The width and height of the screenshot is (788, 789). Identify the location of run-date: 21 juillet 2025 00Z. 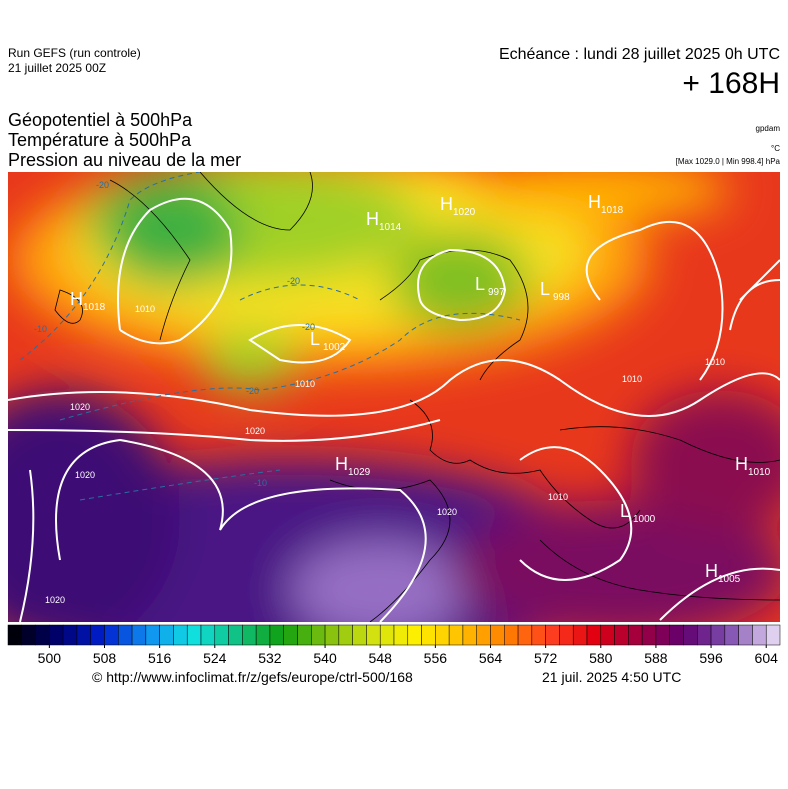
(57, 68).